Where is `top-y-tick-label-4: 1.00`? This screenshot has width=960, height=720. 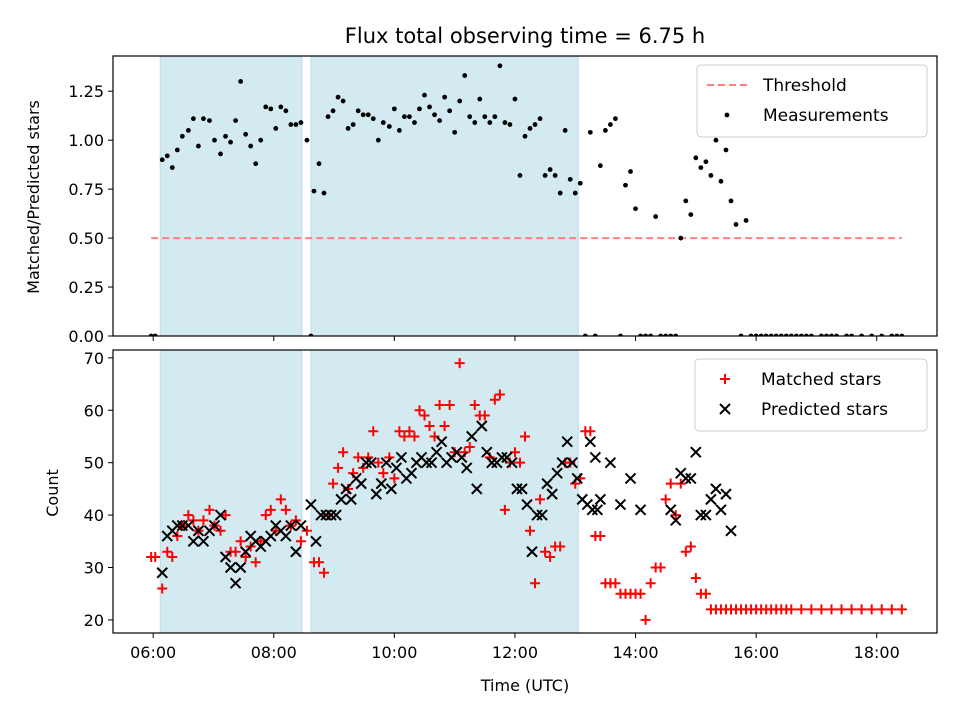
top-y-tick-label-4: 1.00 is located at coordinates (86, 140).